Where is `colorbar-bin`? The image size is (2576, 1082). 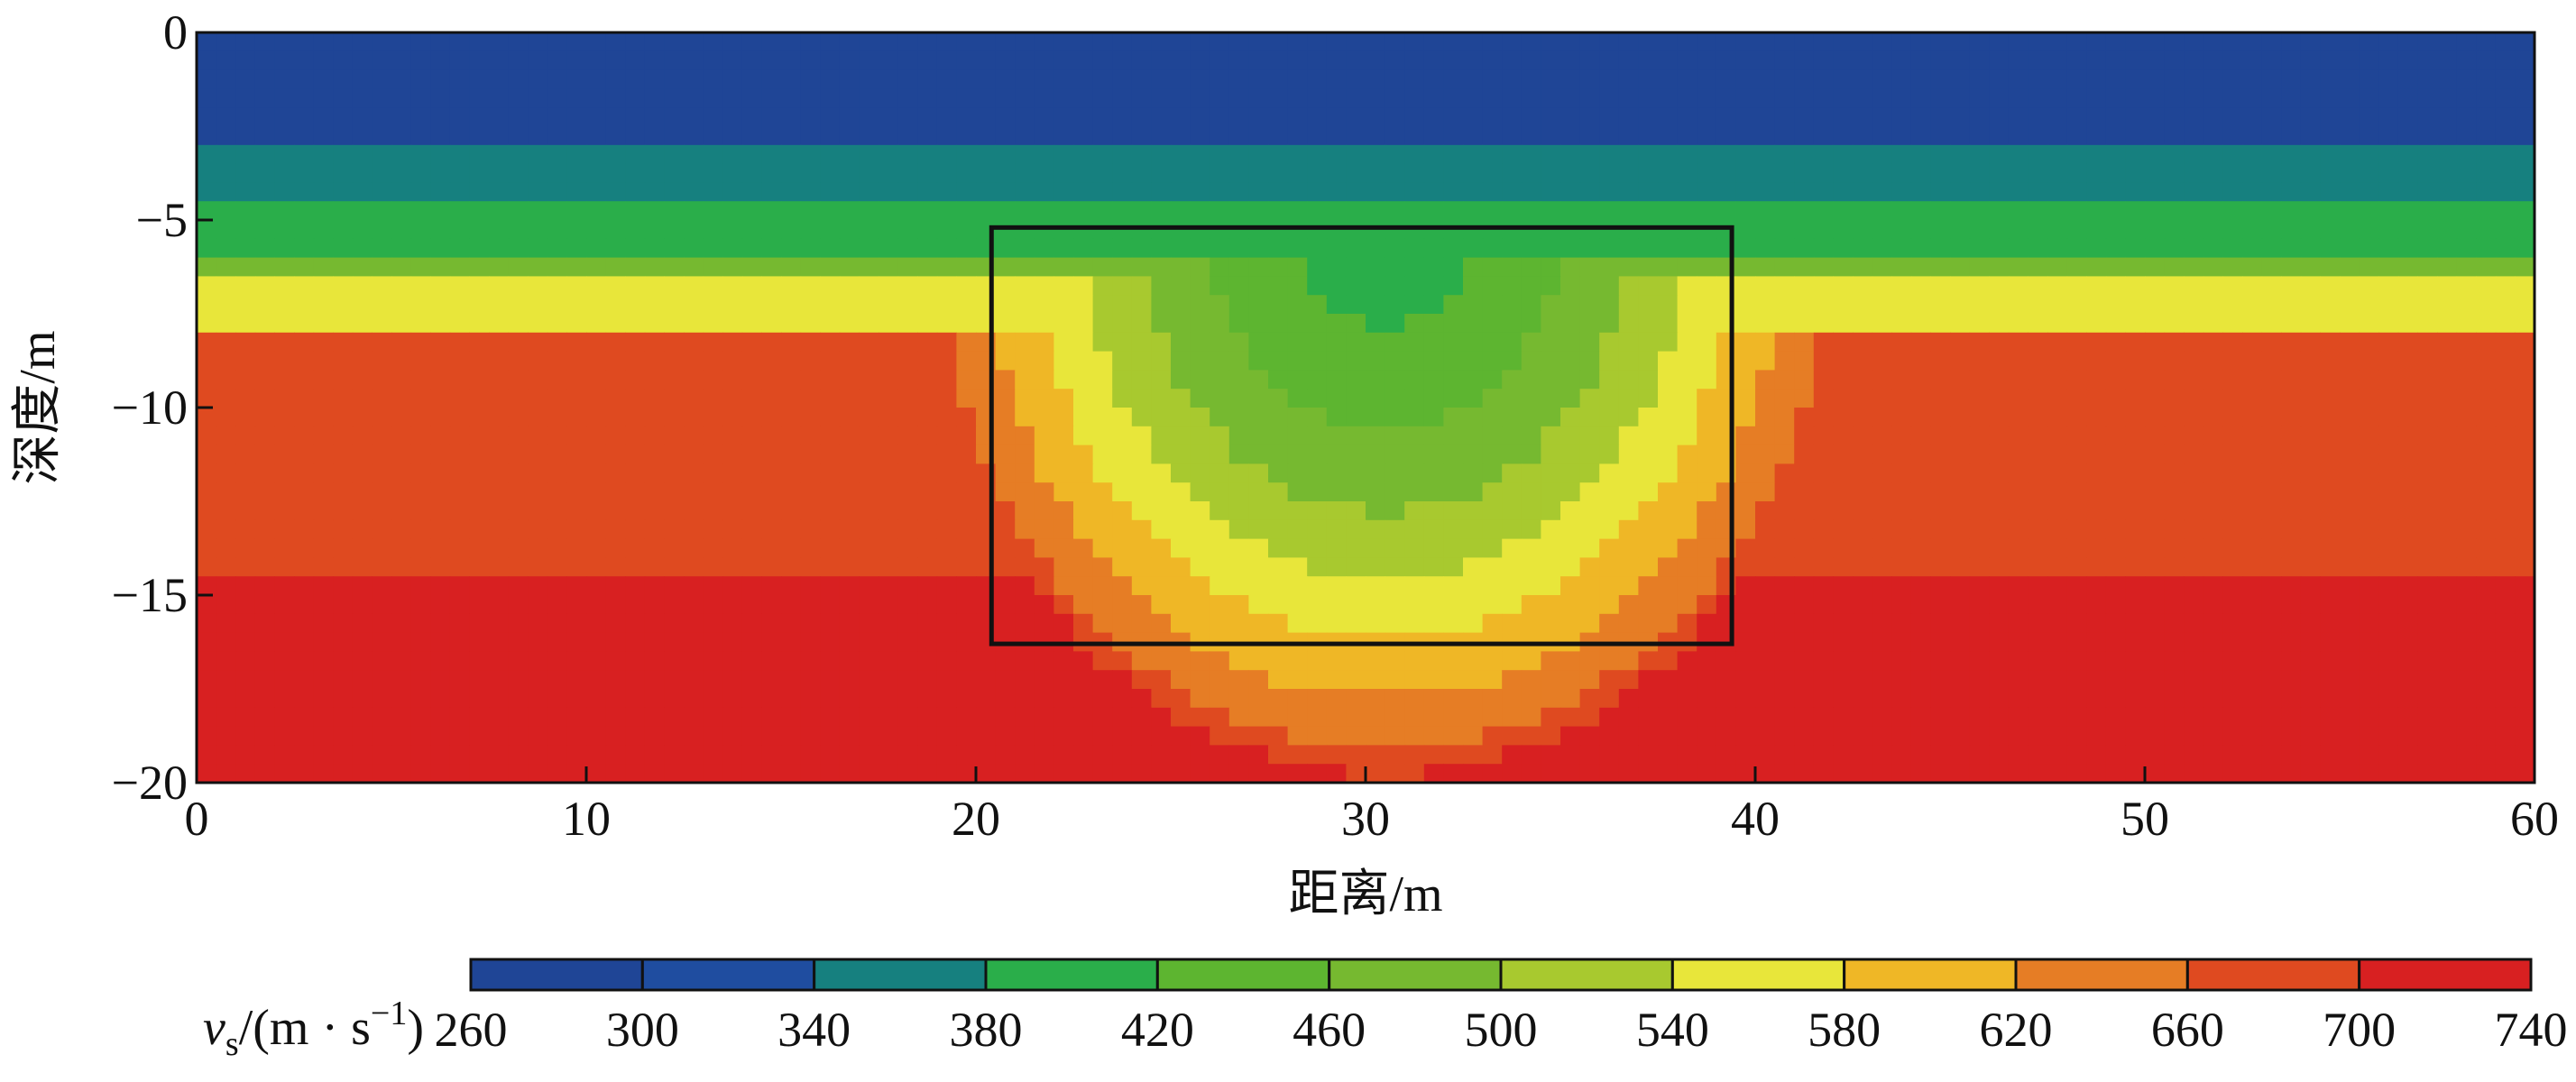
colorbar-bin is located at coordinates (1415, 975).